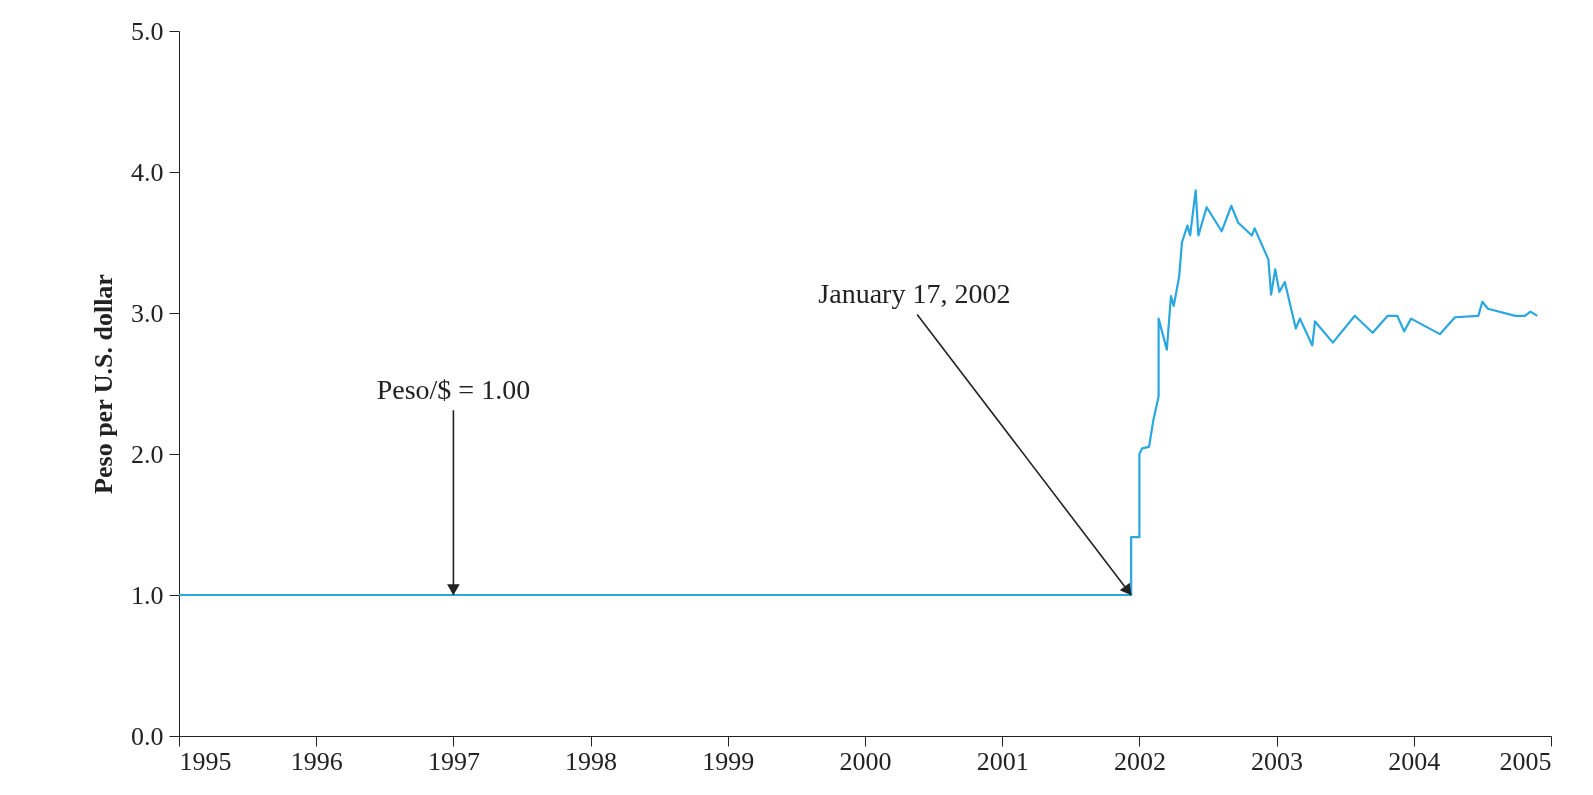 The image size is (1593, 795). What do you see at coordinates (591, 761) in the screenshot?
I see `x-tick-label: 1998` at bounding box center [591, 761].